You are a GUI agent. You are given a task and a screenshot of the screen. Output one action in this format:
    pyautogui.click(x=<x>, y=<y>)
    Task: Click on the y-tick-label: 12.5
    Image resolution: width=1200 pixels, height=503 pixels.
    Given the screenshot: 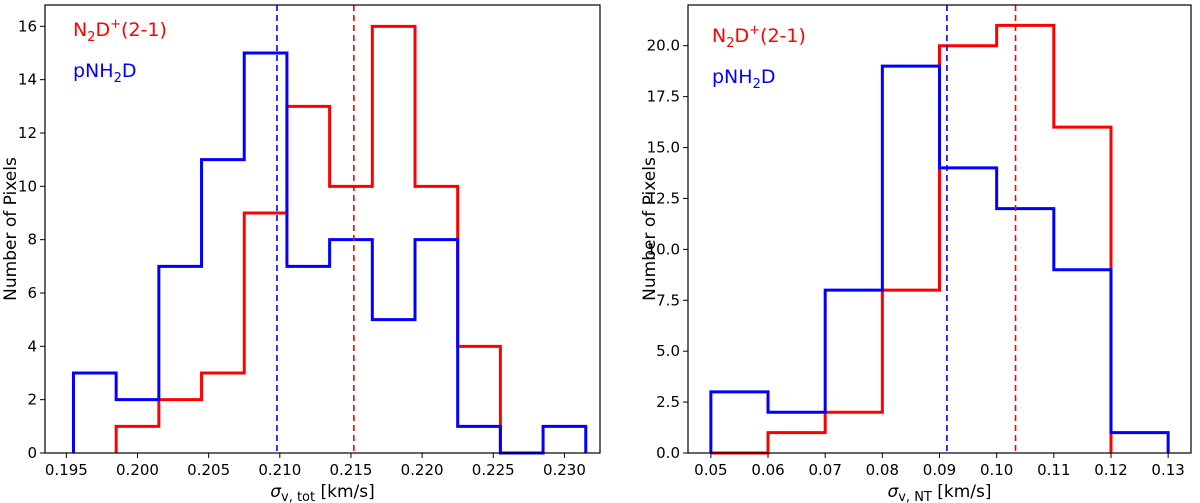 What is the action you would take?
    pyautogui.click(x=663, y=198)
    